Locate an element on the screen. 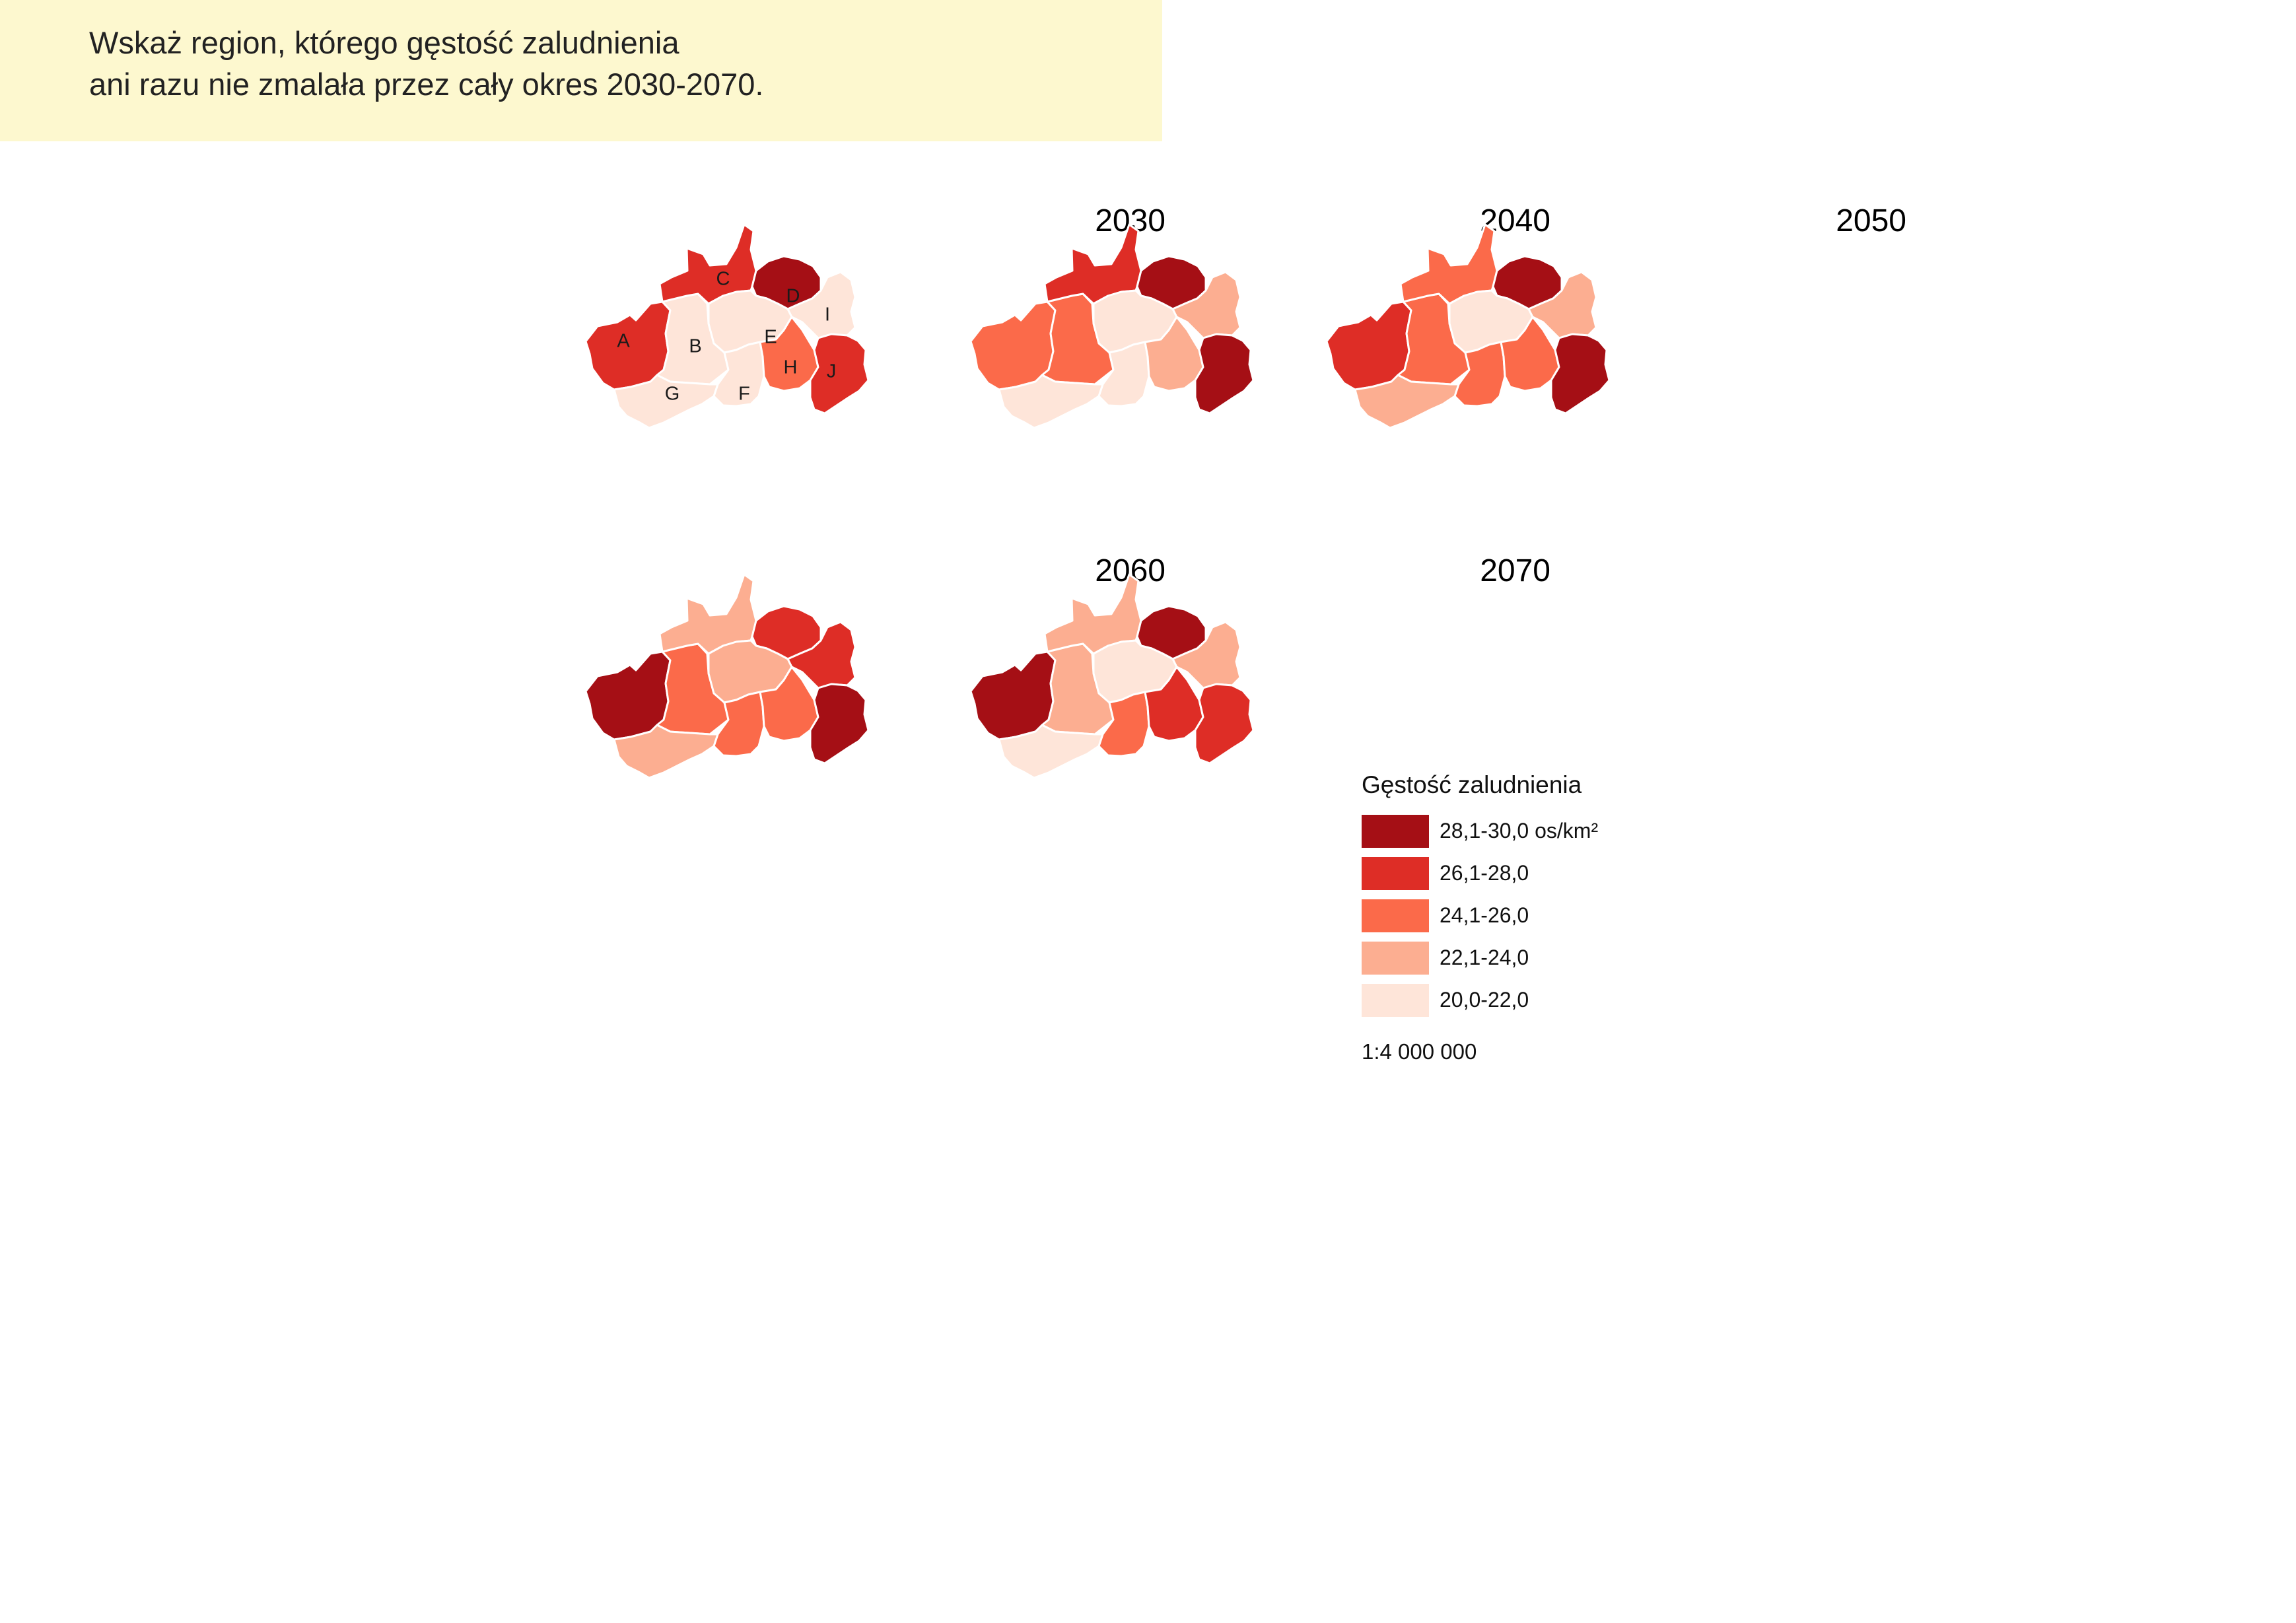 The width and height of the screenshot is (2296, 1623). region-label-b: B is located at coordinates (695, 346).